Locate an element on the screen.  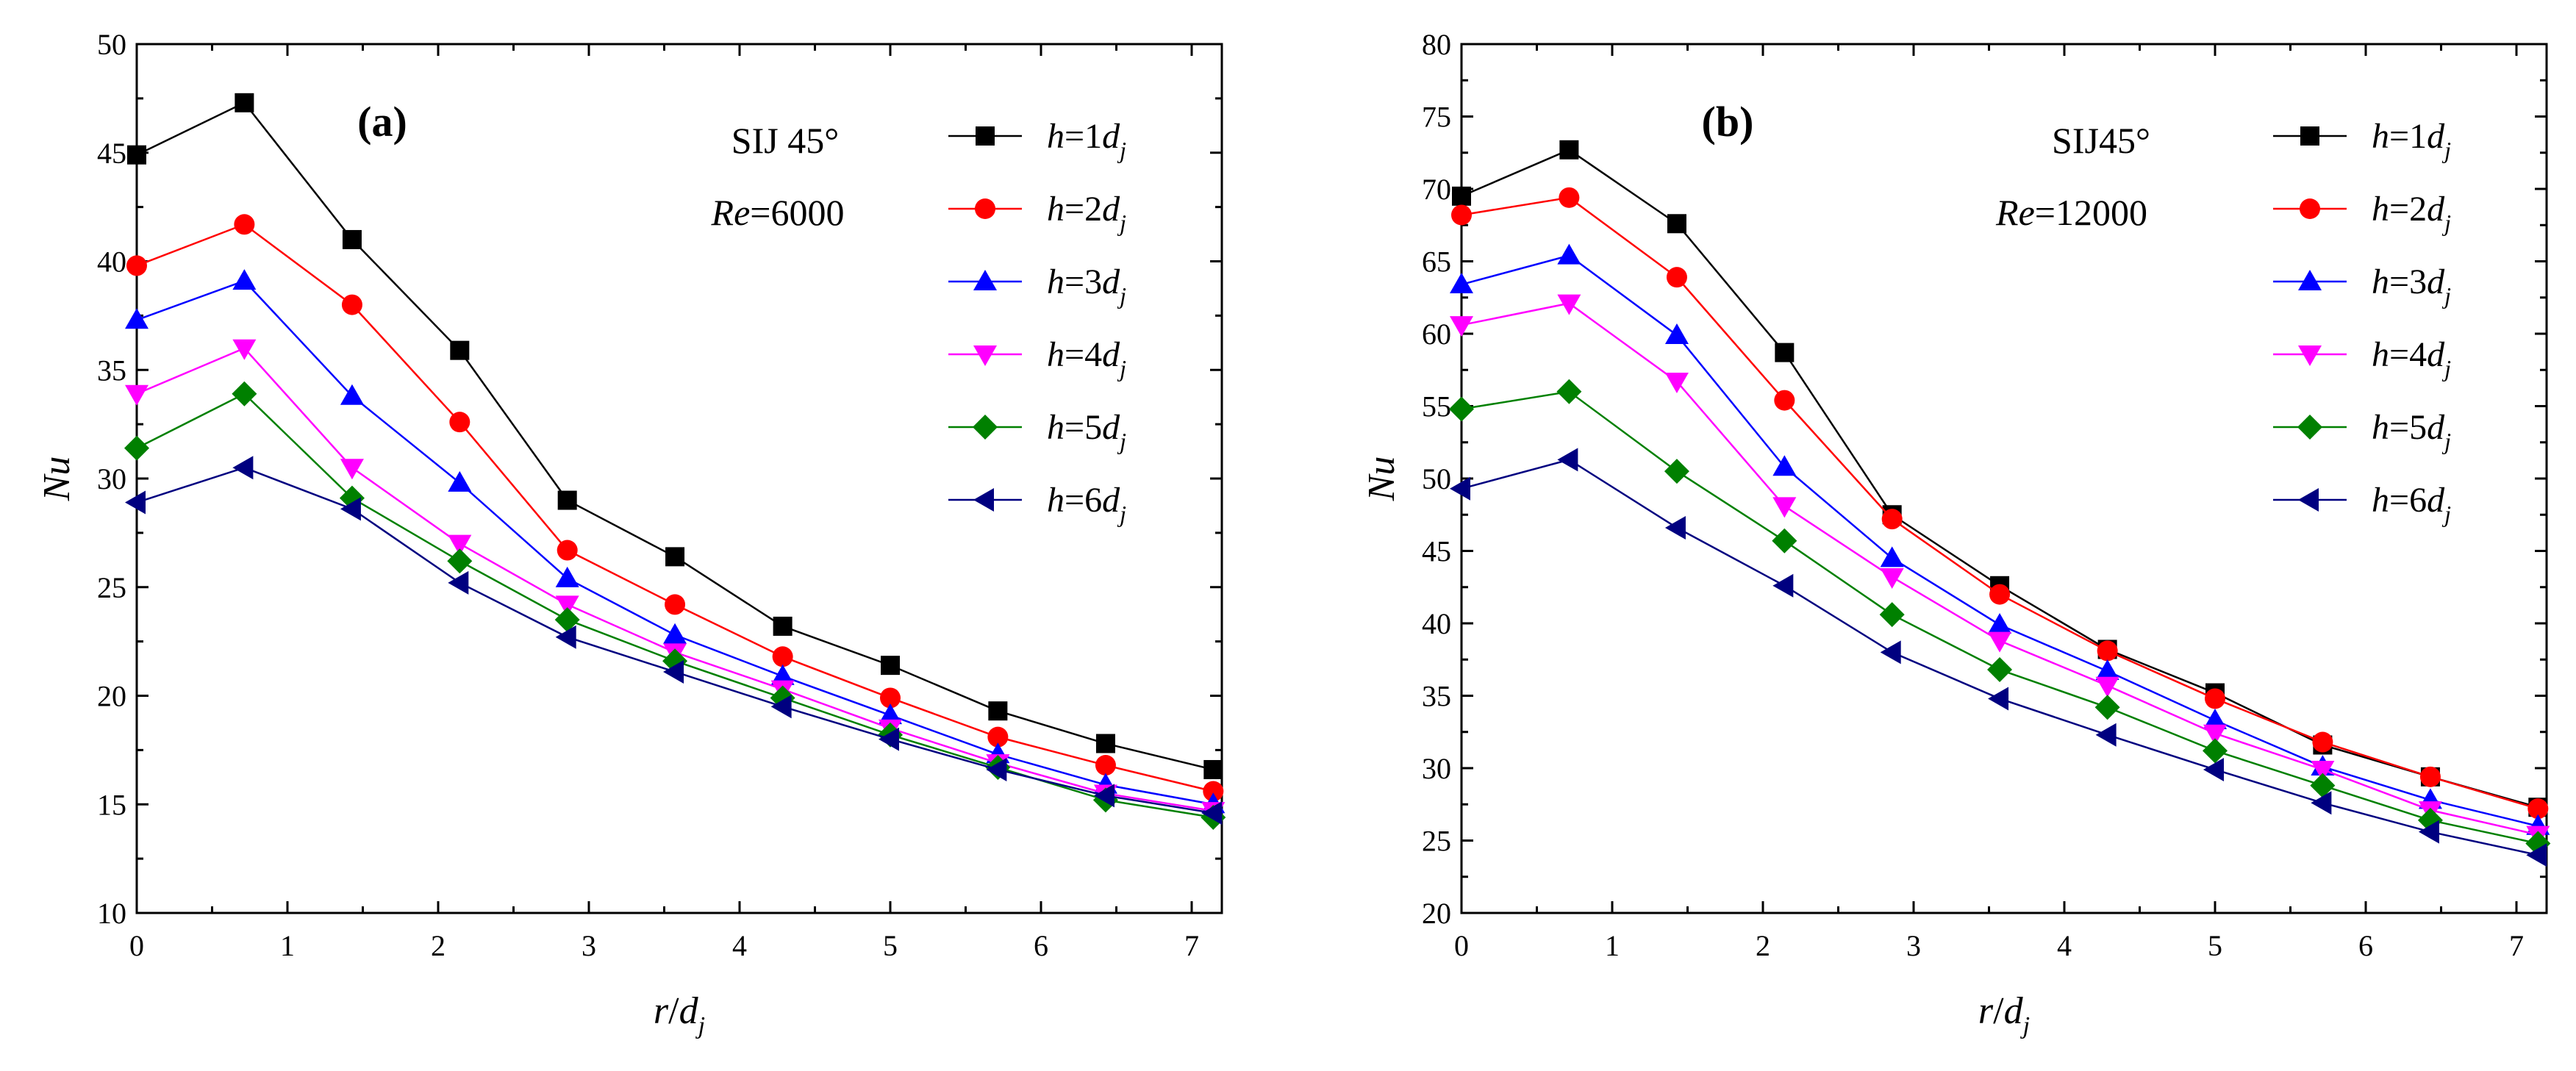
legend-label: h=6dj is located at coordinates (2411, 504).